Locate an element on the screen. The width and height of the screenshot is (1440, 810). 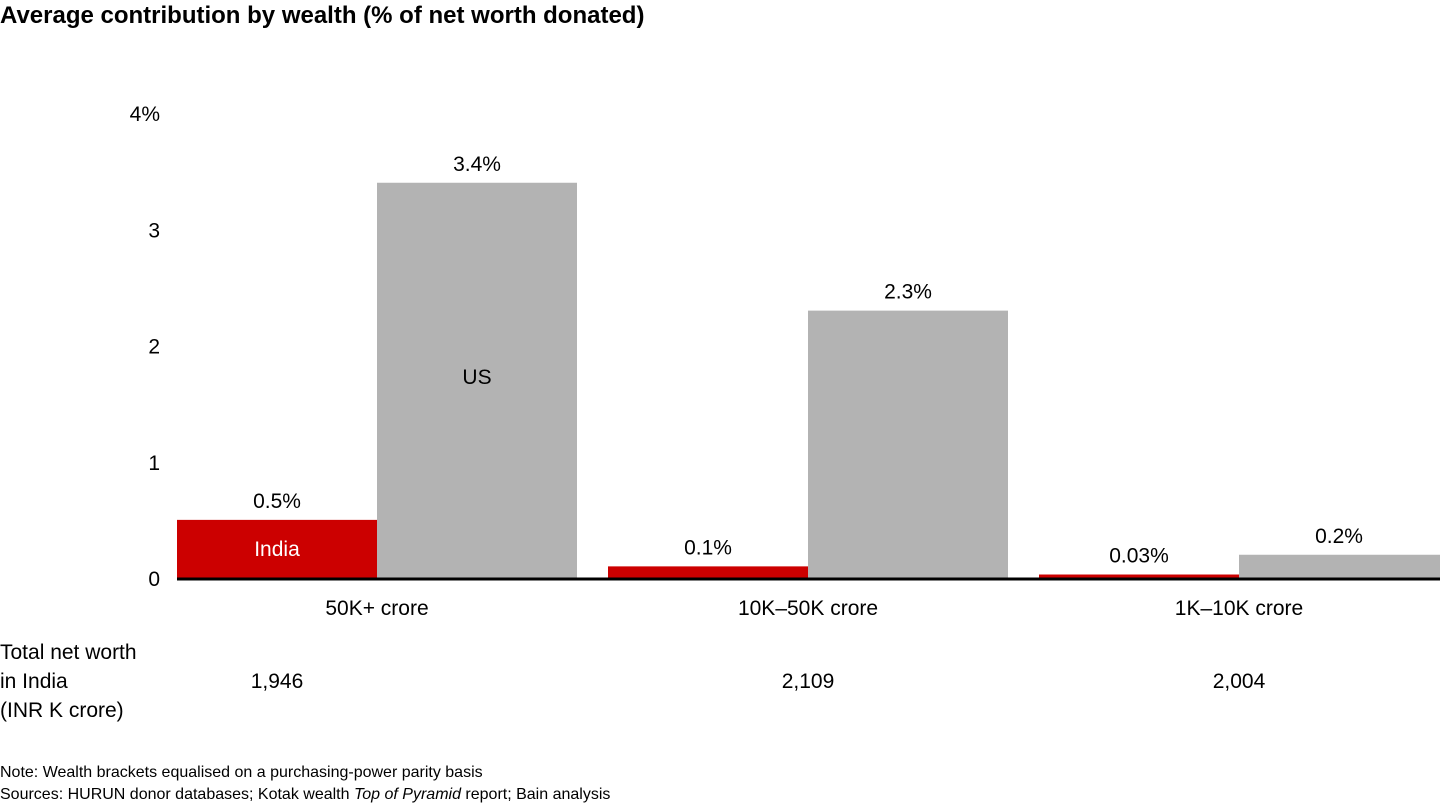
data-label: 2.3% is located at coordinates (908, 292).